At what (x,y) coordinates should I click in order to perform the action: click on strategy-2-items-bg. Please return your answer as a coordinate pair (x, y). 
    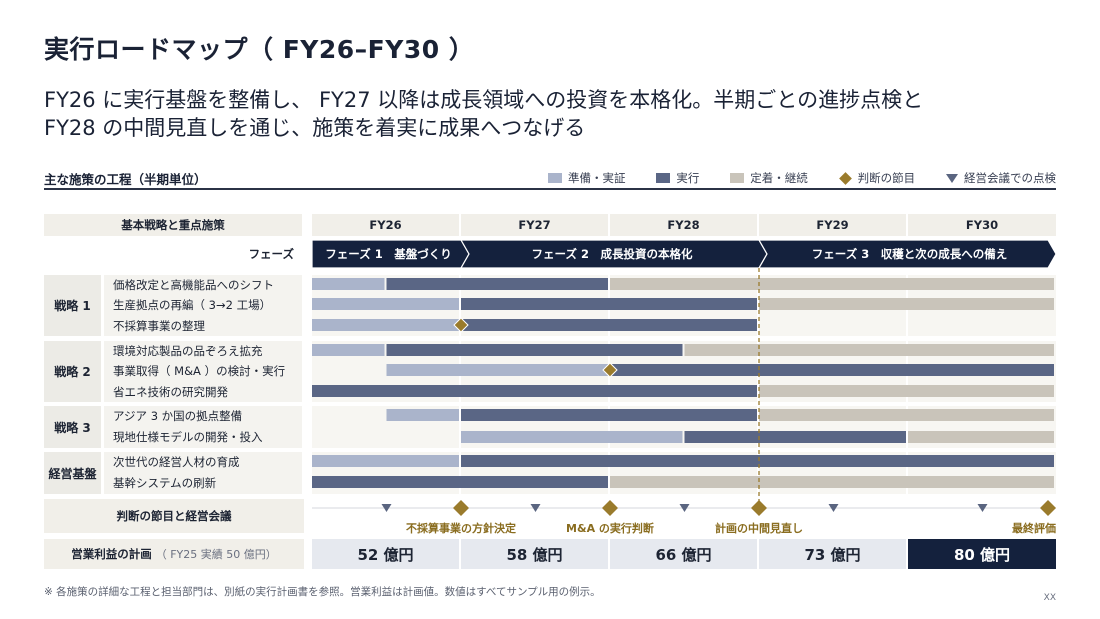
    Looking at the image, I should click on (203, 371).